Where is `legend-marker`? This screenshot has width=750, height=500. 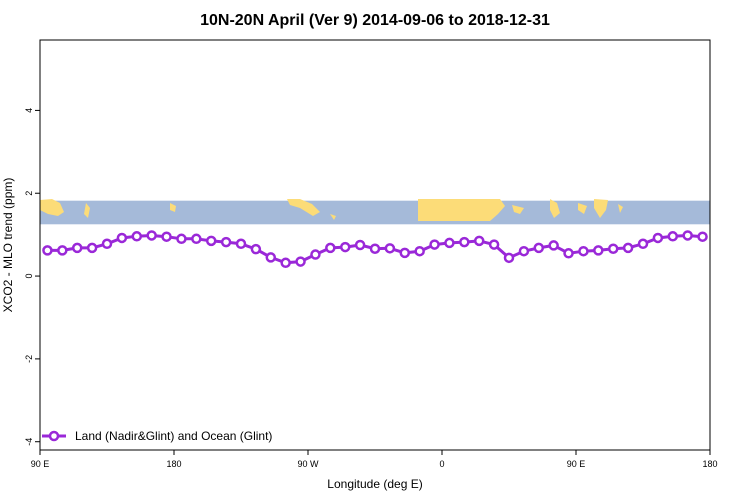
legend-marker is located at coordinates (54, 436).